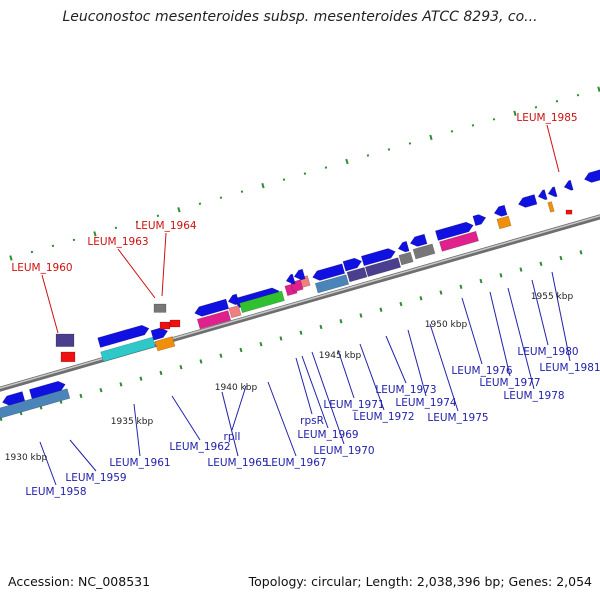  I want to click on scale-label: 1940 kbp, so click(236, 388).